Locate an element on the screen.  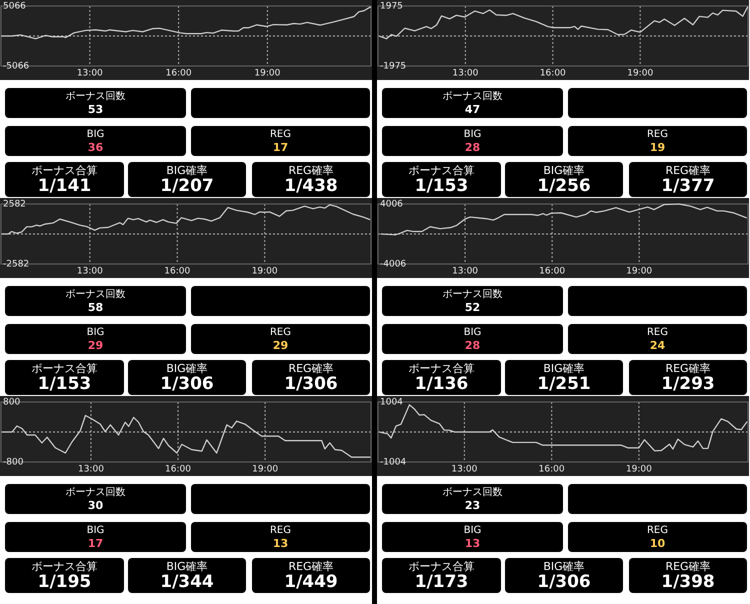
text: 1/256 is located at coordinates (564, 186).